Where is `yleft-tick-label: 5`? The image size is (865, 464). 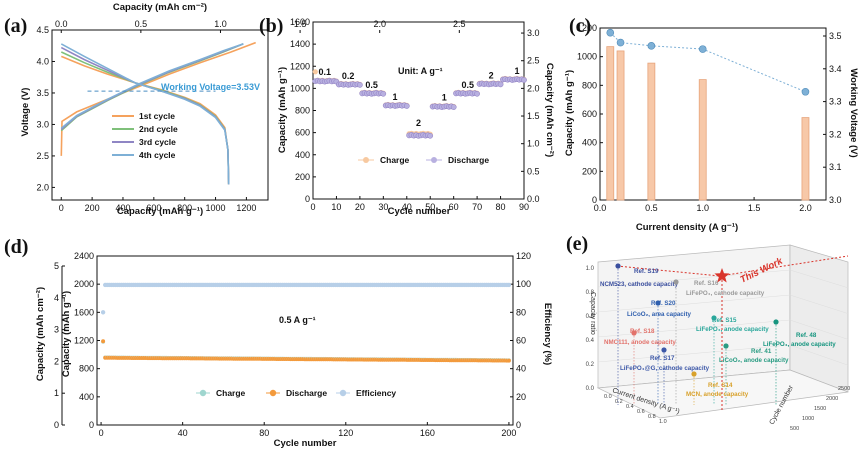
yleft-tick-label: 5 is located at coordinates (56, 266).